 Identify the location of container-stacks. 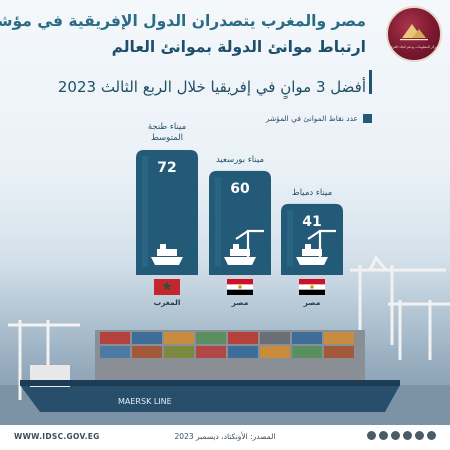
(230, 355).